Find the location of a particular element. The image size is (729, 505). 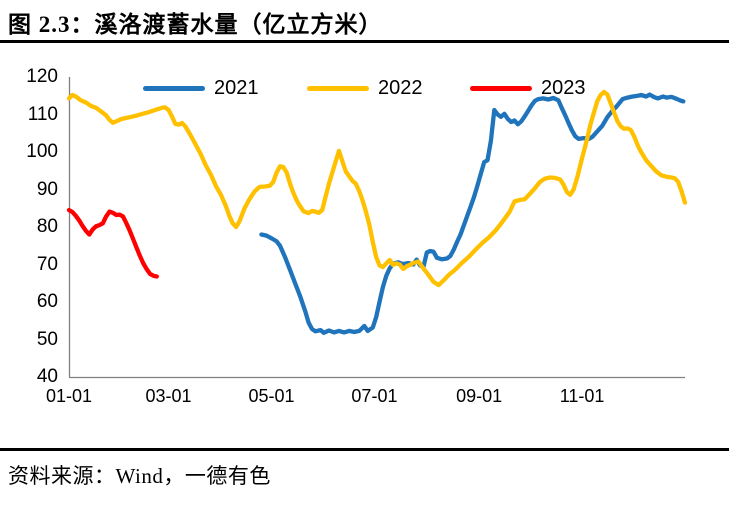

legend-item-2022: 2022 is located at coordinates (365, 88).